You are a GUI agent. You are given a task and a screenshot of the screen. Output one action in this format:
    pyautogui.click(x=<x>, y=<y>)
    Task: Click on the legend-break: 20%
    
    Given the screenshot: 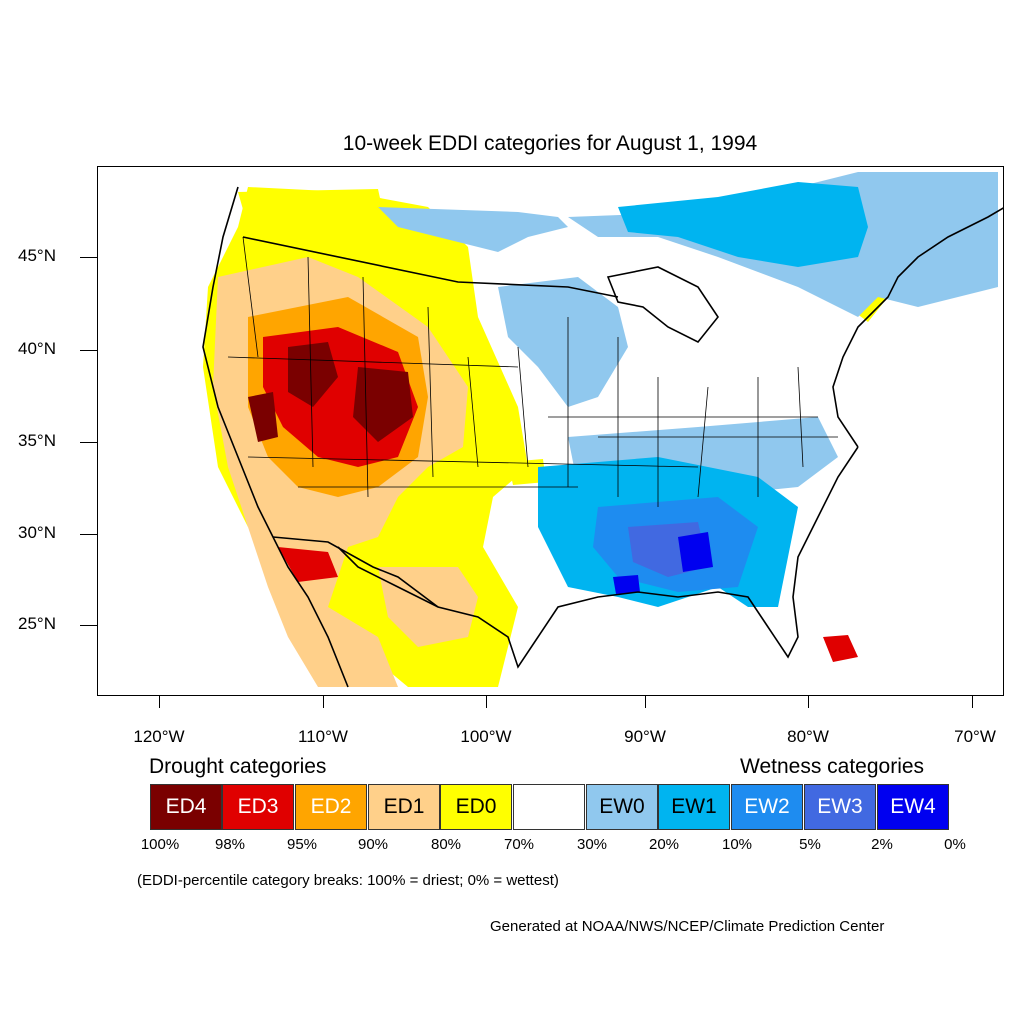 What is the action you would take?
    pyautogui.click(x=664, y=844)
    